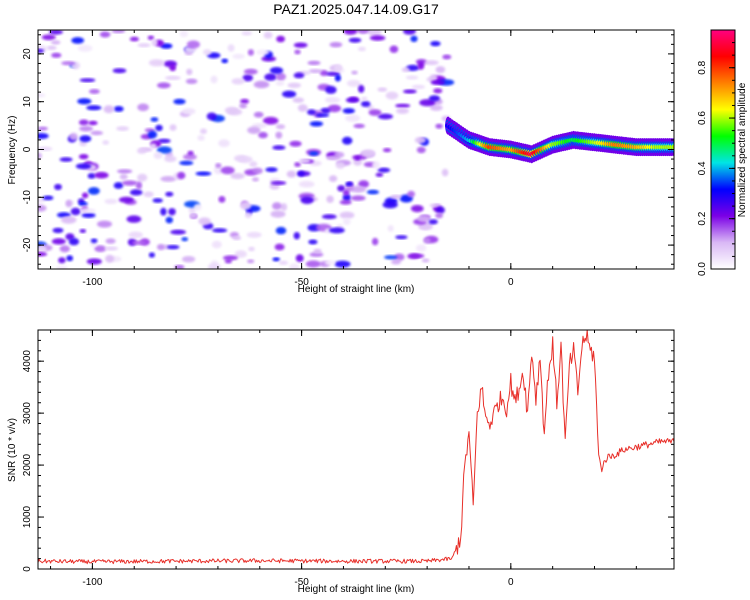  Describe the element at coordinates (702, 168) in the screenshot. I see `colorbar-tick-label: 0.4` at that location.